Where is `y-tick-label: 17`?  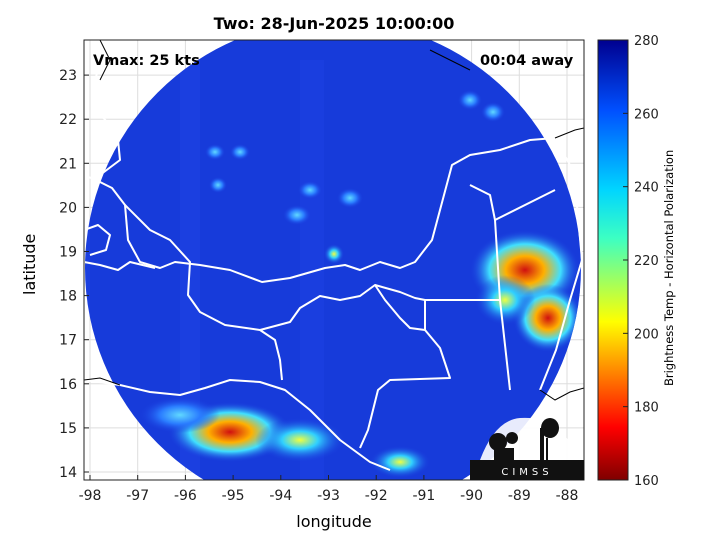
y-tick-label: 17 is located at coordinates (68, 341).